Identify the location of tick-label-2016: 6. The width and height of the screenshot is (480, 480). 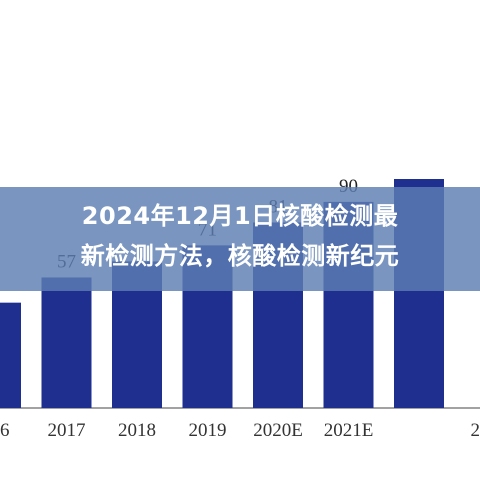
(5, 430).